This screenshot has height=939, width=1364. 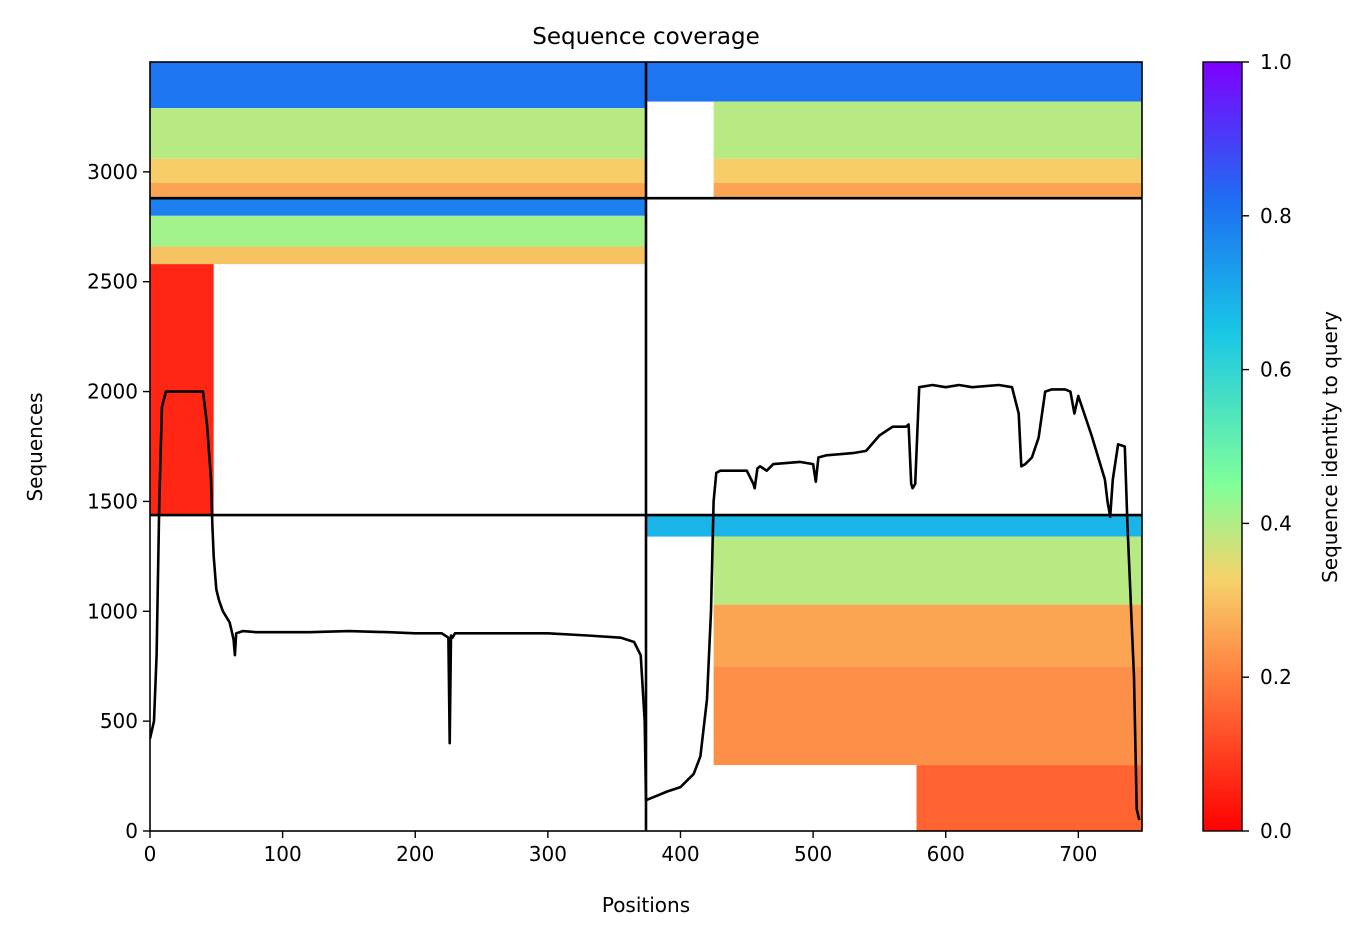 What do you see at coordinates (1222, 446) in the screenshot?
I see `colorbar` at bounding box center [1222, 446].